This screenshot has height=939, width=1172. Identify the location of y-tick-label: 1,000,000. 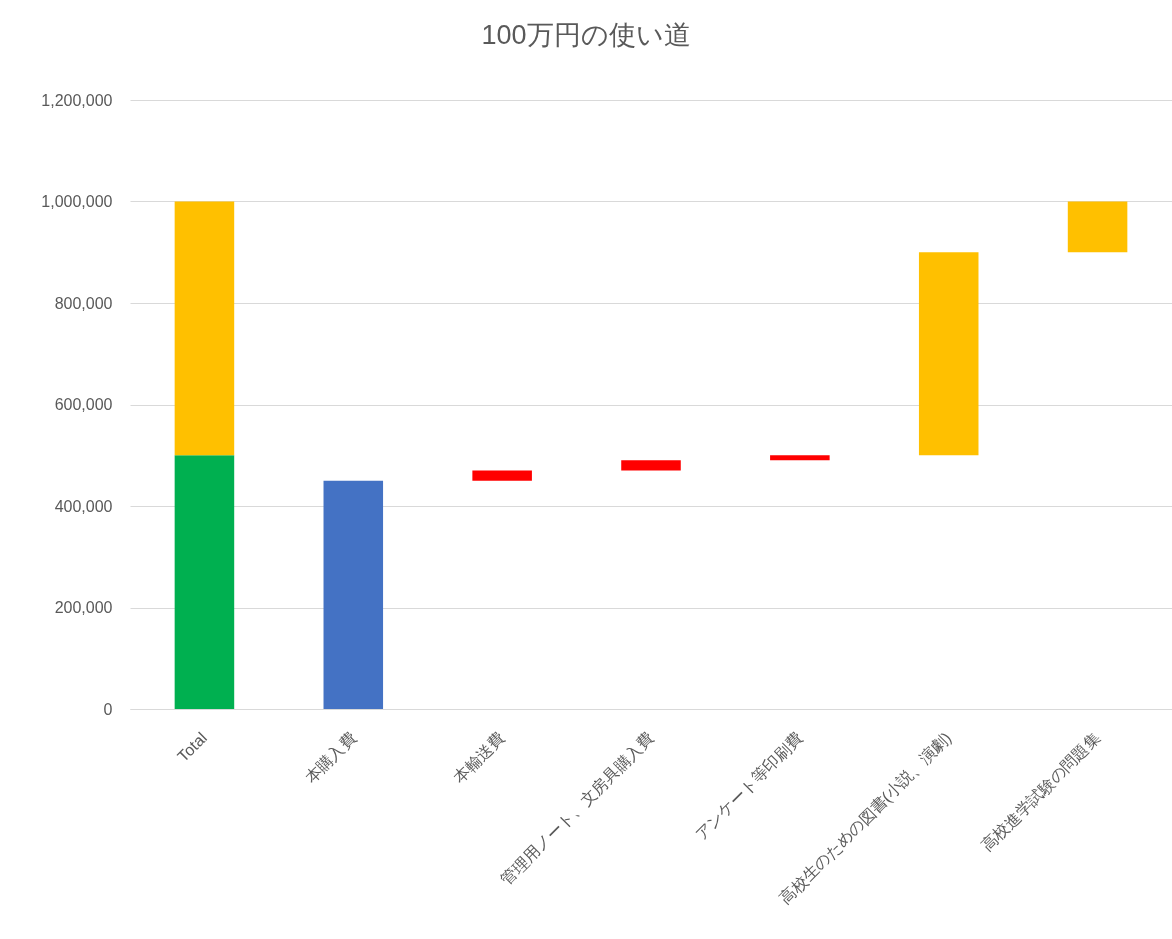
(77, 201).